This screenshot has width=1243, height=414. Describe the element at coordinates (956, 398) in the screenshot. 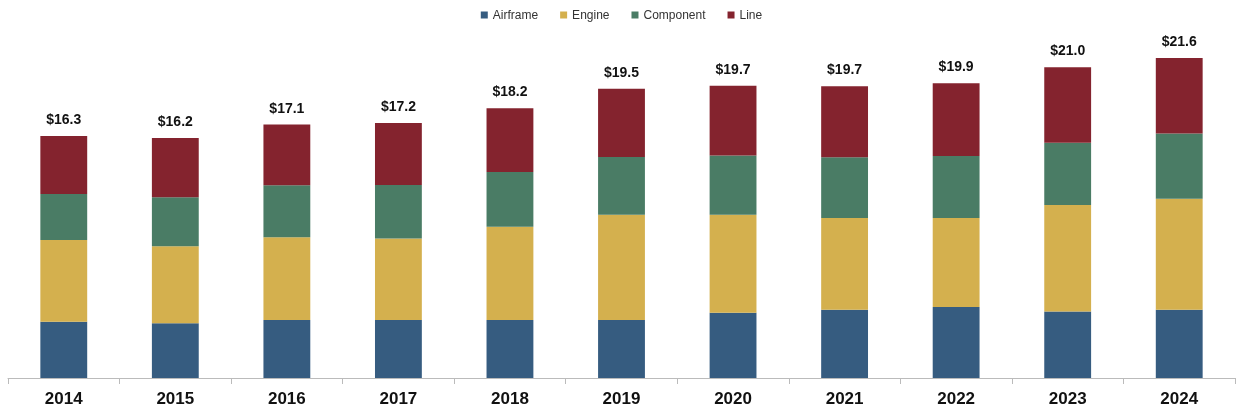

I see `x-tick-label: 2022` at that location.